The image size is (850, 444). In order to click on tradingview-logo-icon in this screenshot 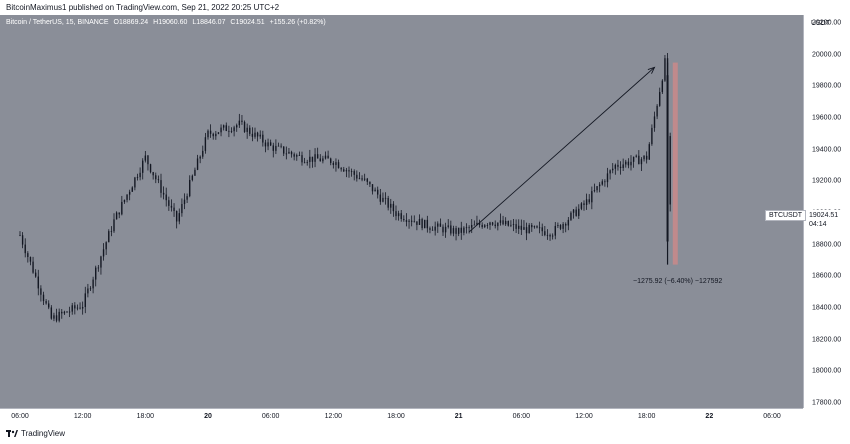, I will do `click(12, 433)`.